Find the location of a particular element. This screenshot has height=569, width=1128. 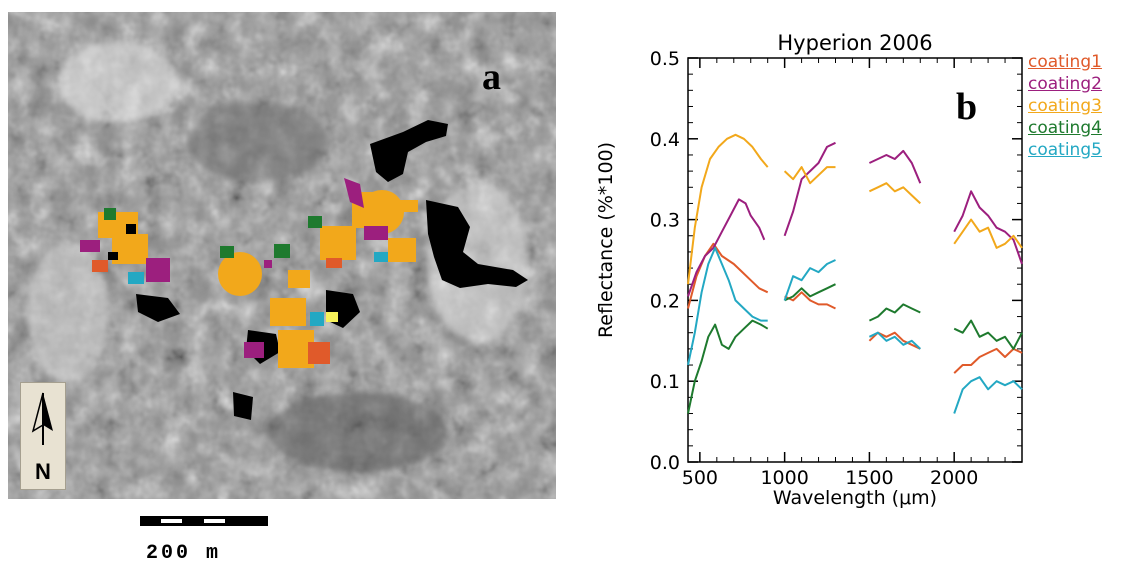

series-coating4 is located at coordinates (855, 348).